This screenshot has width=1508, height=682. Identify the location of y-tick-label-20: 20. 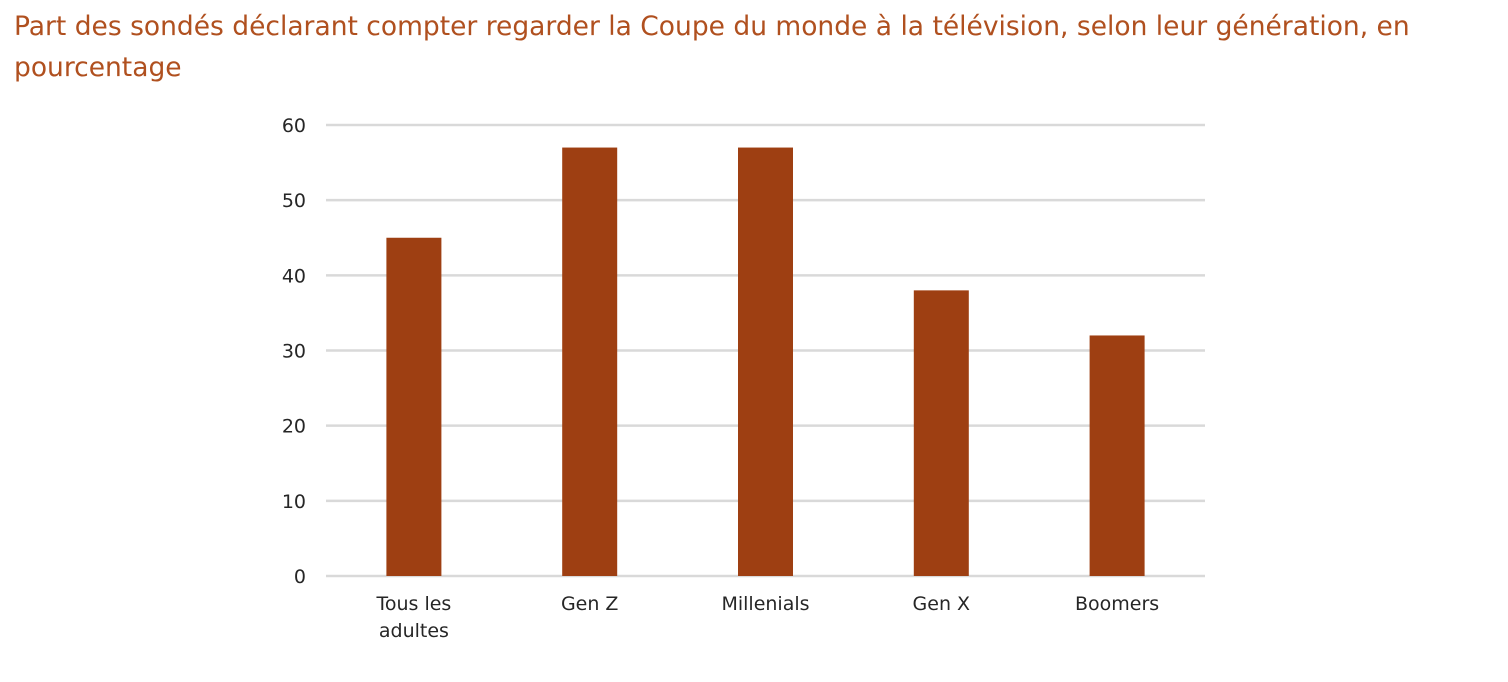
(294, 427).